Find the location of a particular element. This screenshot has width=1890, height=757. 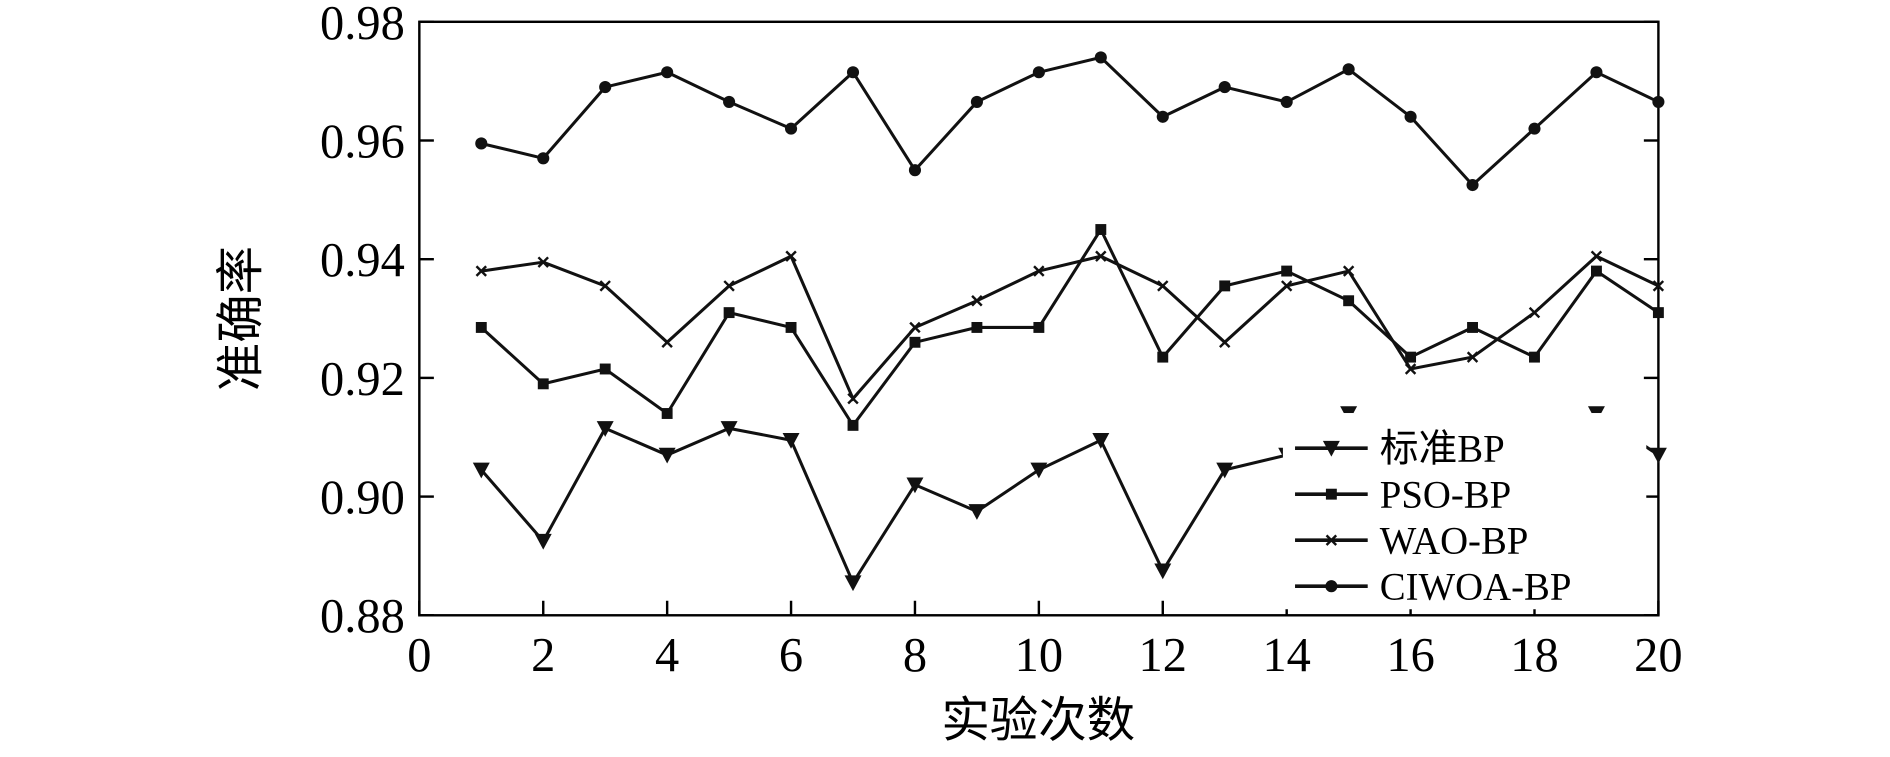

x-tick-label: 8 is located at coordinates (915, 655).